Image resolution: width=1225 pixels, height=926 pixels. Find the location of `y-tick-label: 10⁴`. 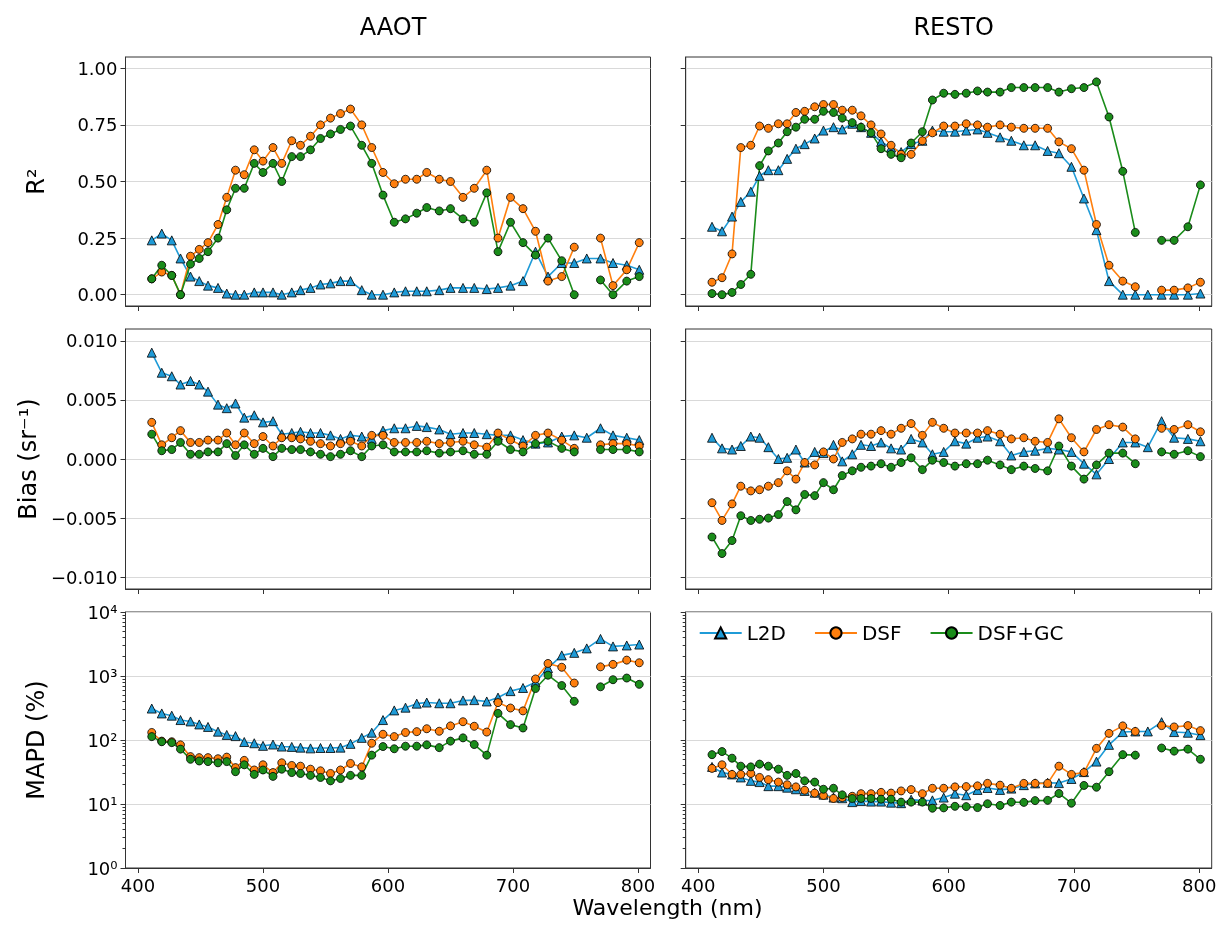

y-tick-label: 10⁴ is located at coordinates (102, 612).